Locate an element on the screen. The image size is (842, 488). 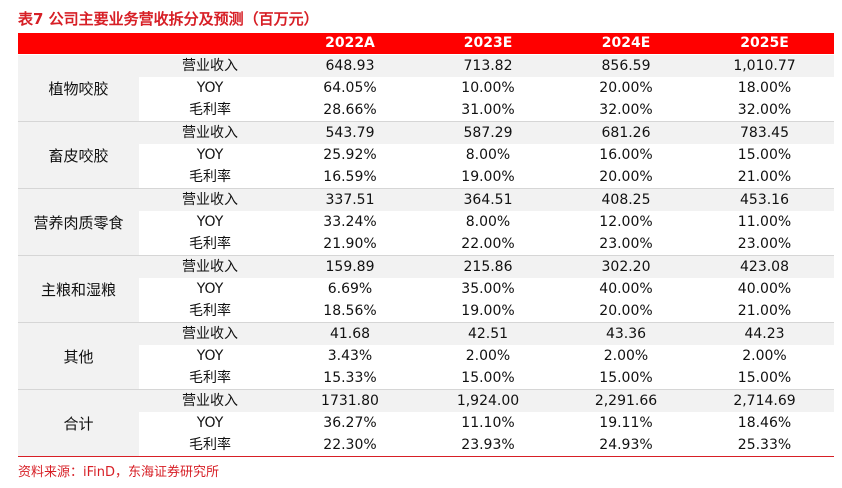
table-cell: 32.00% is located at coordinates (626, 110).